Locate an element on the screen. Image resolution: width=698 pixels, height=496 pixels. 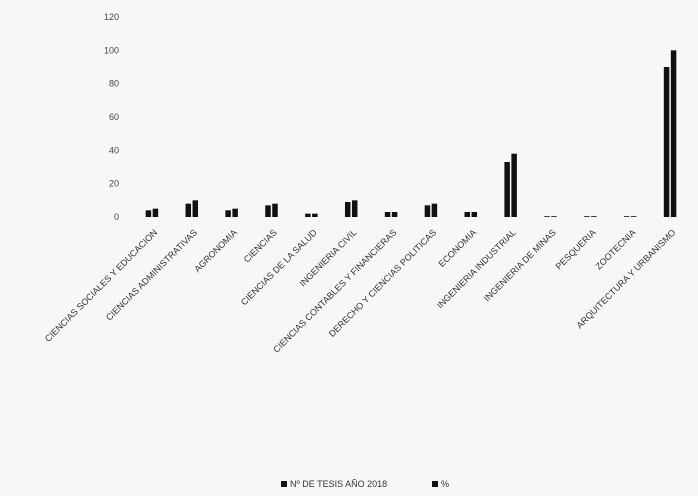
legend: Nº DE TESIS AÑO 2018% is located at coordinates (365, 484).